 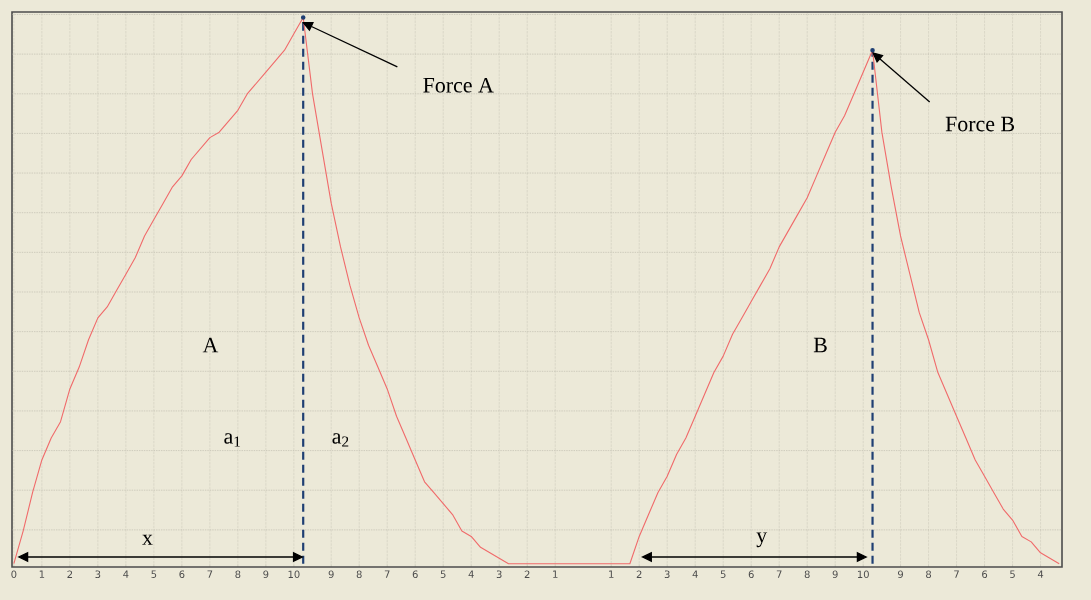 I want to click on annotation: a$_{1}$, so click(x=232, y=440).